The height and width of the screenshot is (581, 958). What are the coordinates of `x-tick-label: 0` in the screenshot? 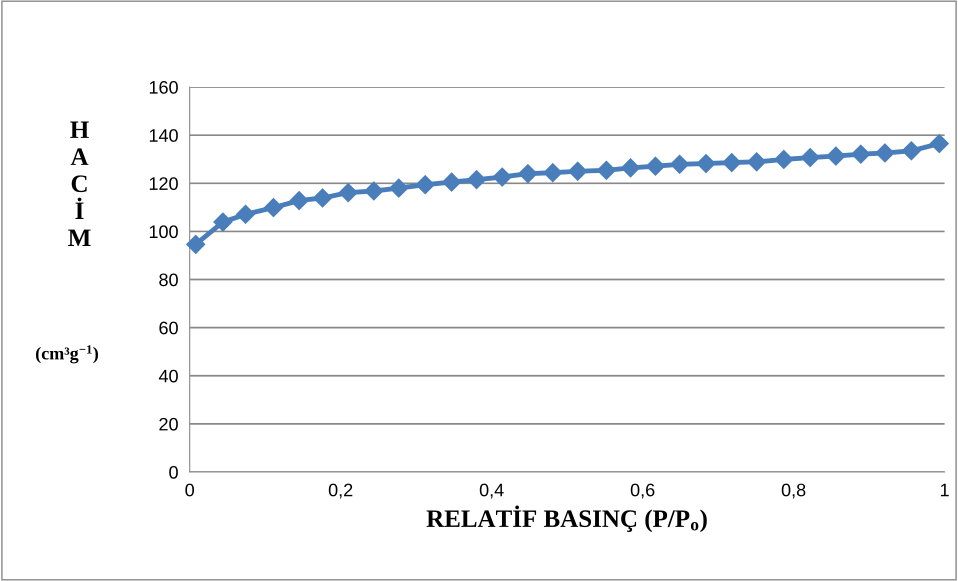 It's located at (189, 490).